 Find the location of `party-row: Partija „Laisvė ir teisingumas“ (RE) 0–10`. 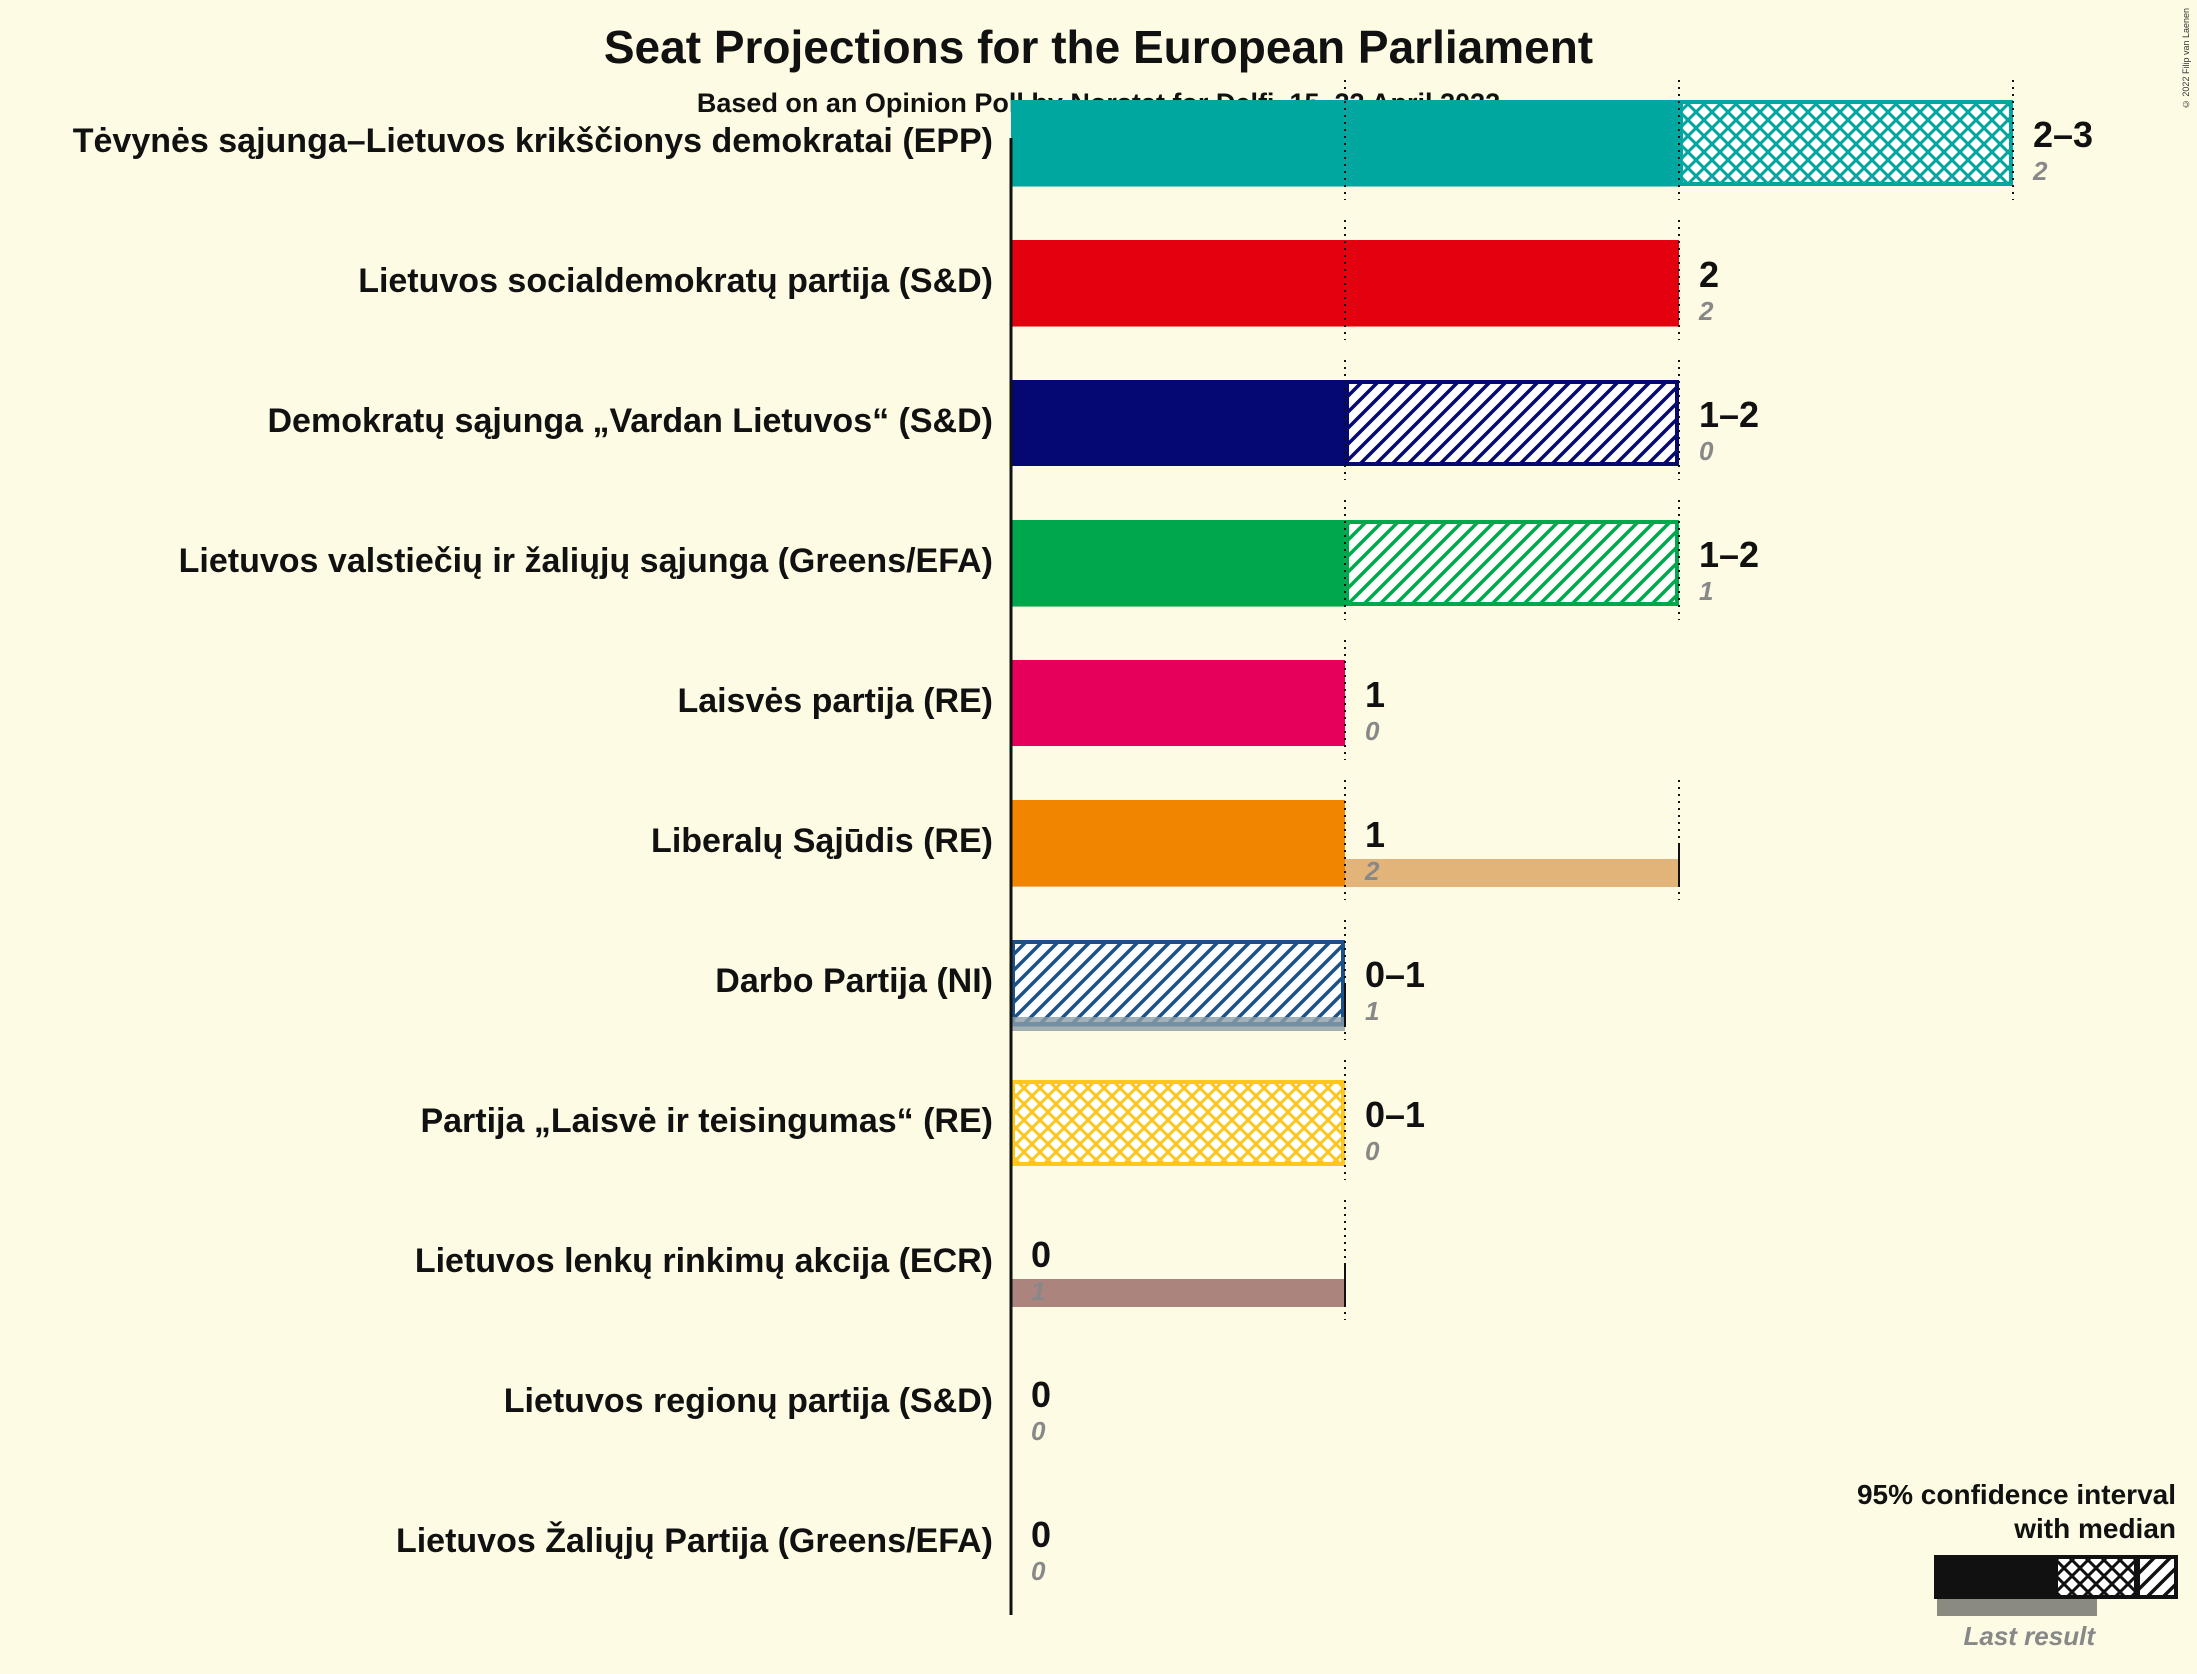

party-row: Partija „Laisvė ir teisingumas“ (RE) 0–10 is located at coordinates (922, 1120).